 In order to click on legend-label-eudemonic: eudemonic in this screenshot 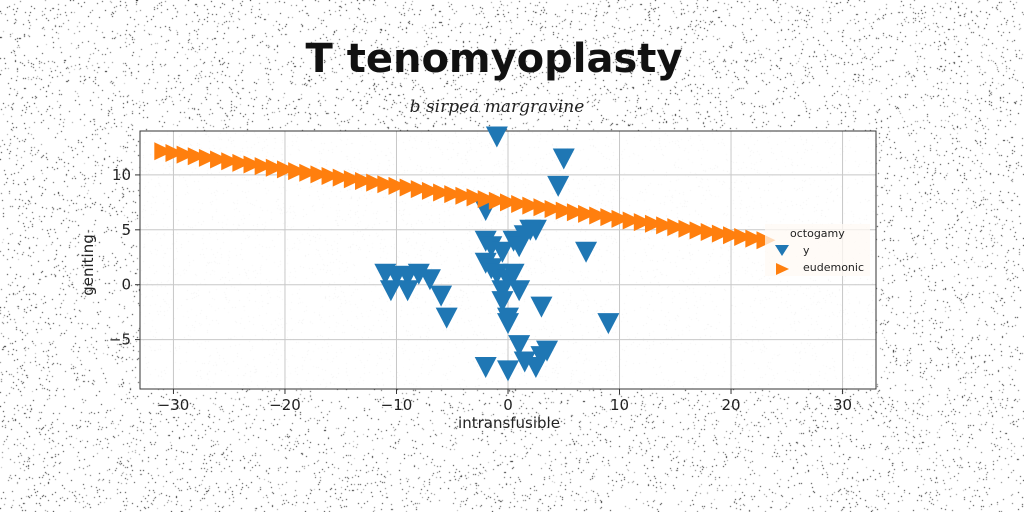, I will do `click(833, 267)`.